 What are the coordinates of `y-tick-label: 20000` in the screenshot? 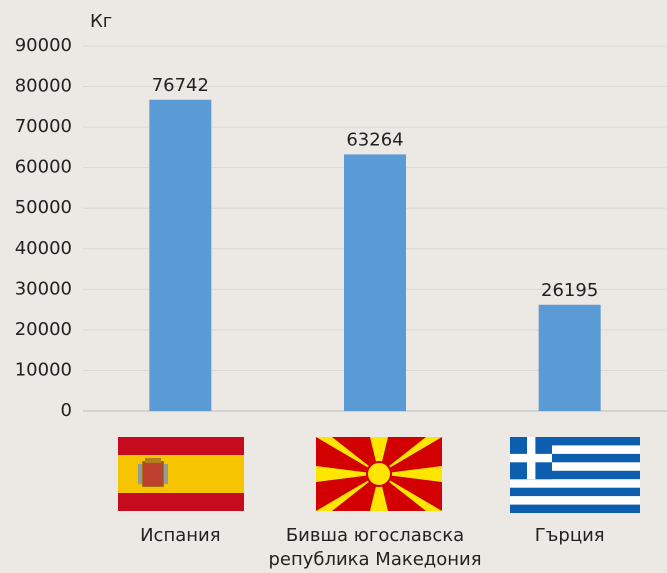 It's located at (43, 329).